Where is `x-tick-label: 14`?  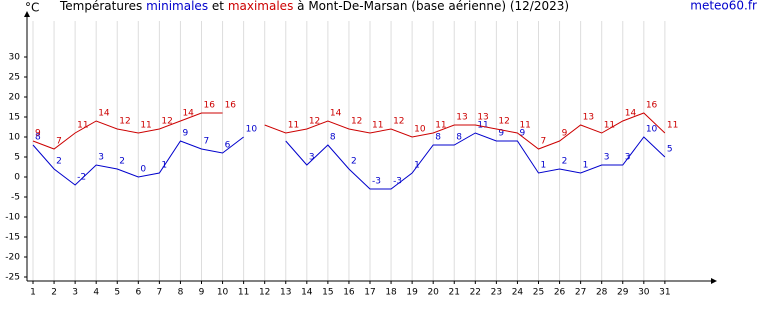 x-tick-label: 14 is located at coordinates (307, 293).